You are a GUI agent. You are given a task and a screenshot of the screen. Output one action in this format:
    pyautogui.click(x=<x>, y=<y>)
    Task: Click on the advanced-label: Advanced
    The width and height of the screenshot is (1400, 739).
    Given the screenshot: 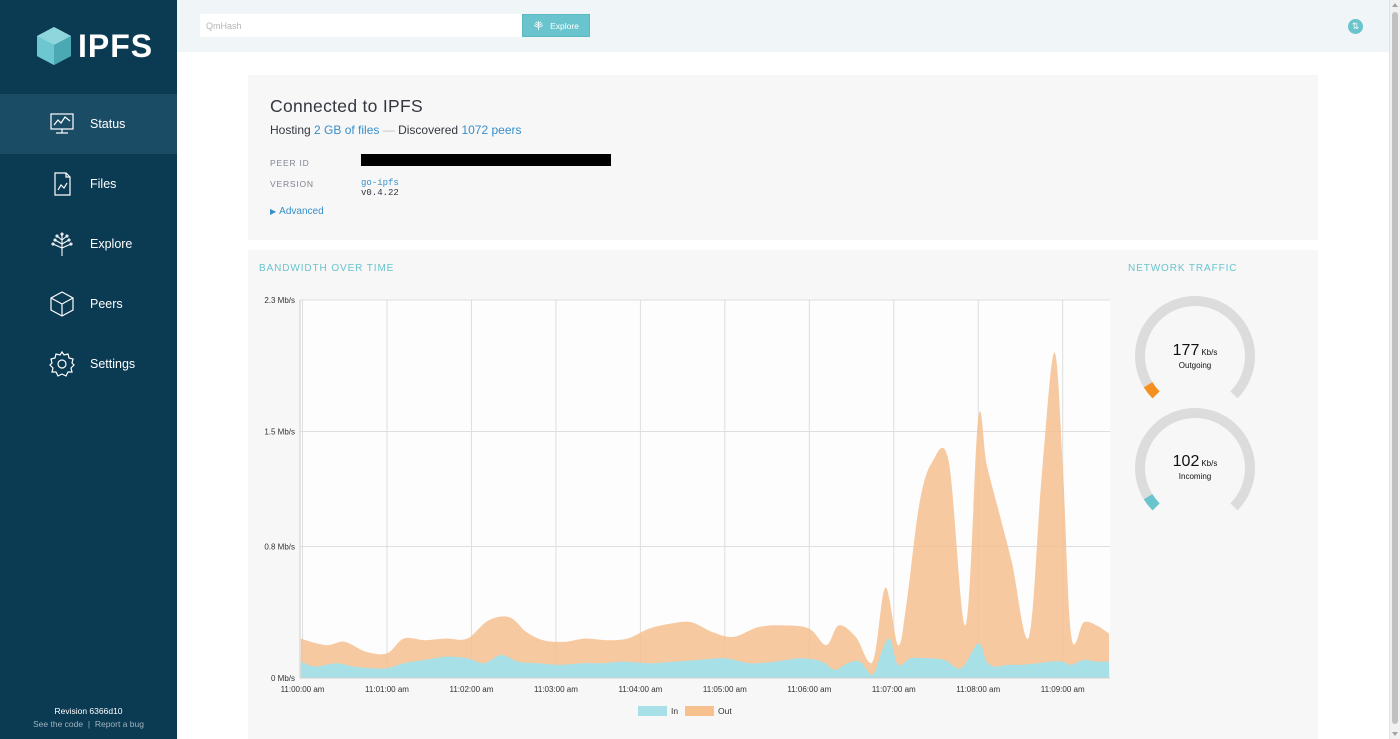 What is the action you would take?
    pyautogui.click(x=301, y=211)
    